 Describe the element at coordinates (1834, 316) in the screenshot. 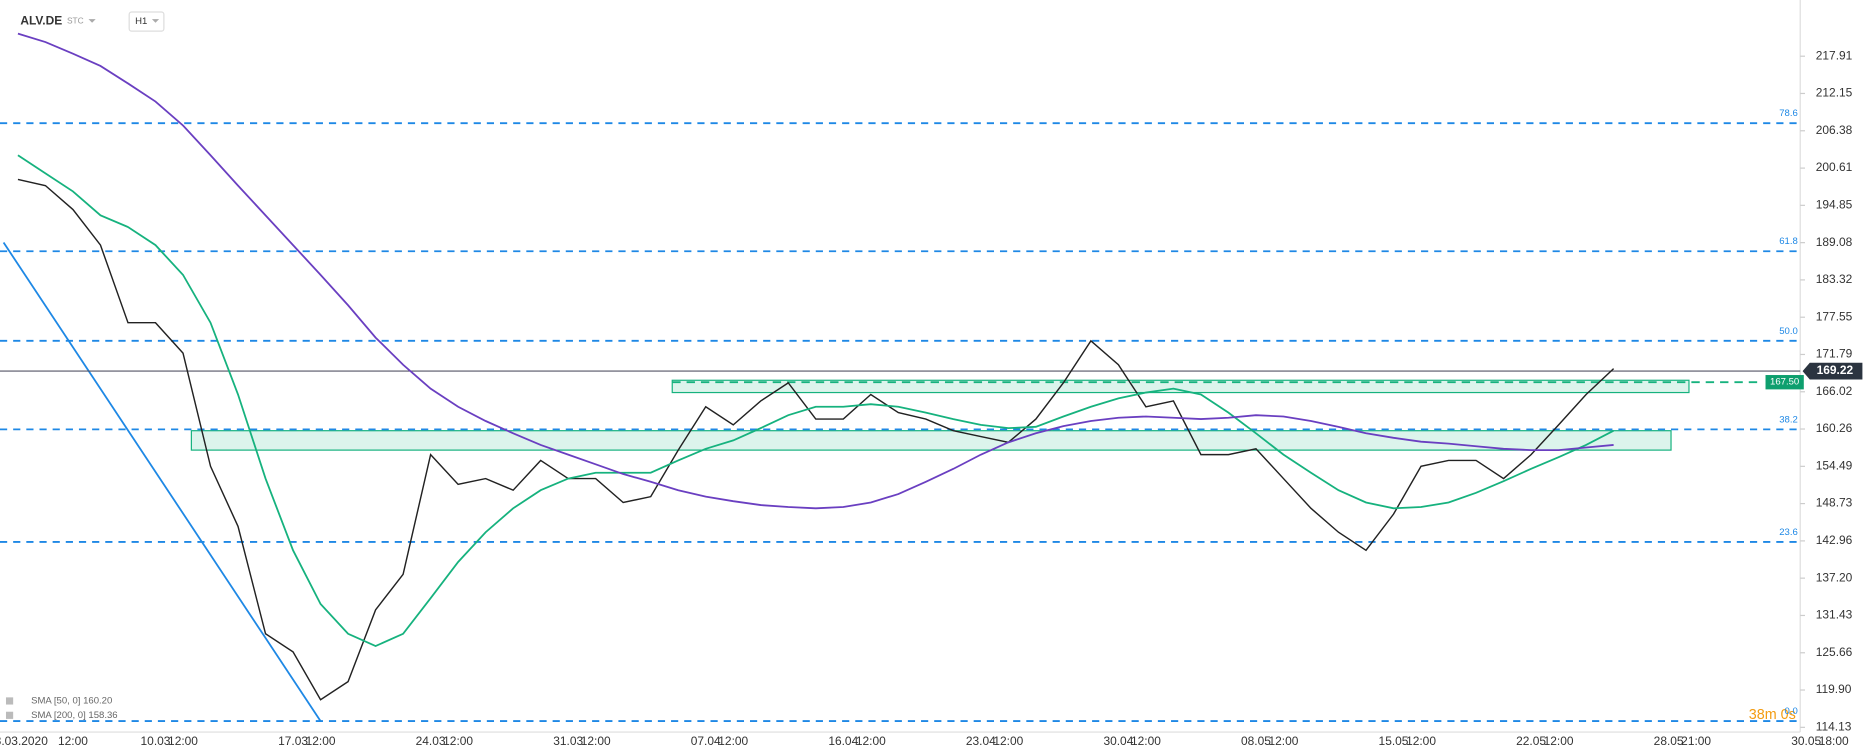

I see `y-tick-label: 177.55` at that location.